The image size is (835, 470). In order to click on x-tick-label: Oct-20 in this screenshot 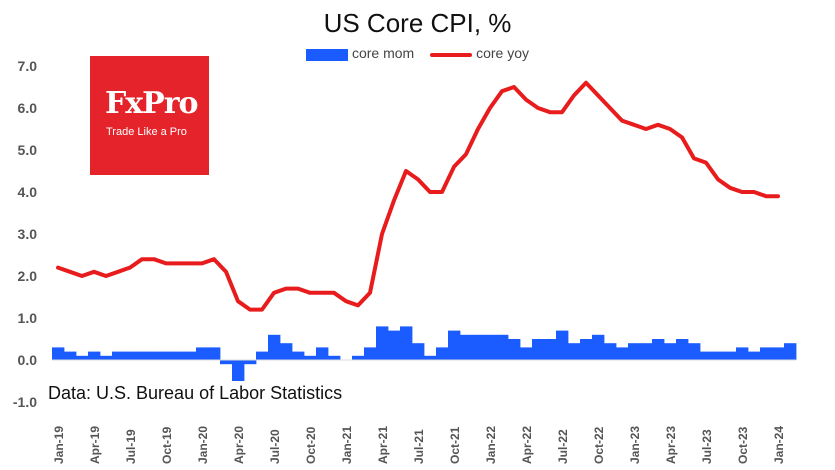, I will do `click(311, 445)`.